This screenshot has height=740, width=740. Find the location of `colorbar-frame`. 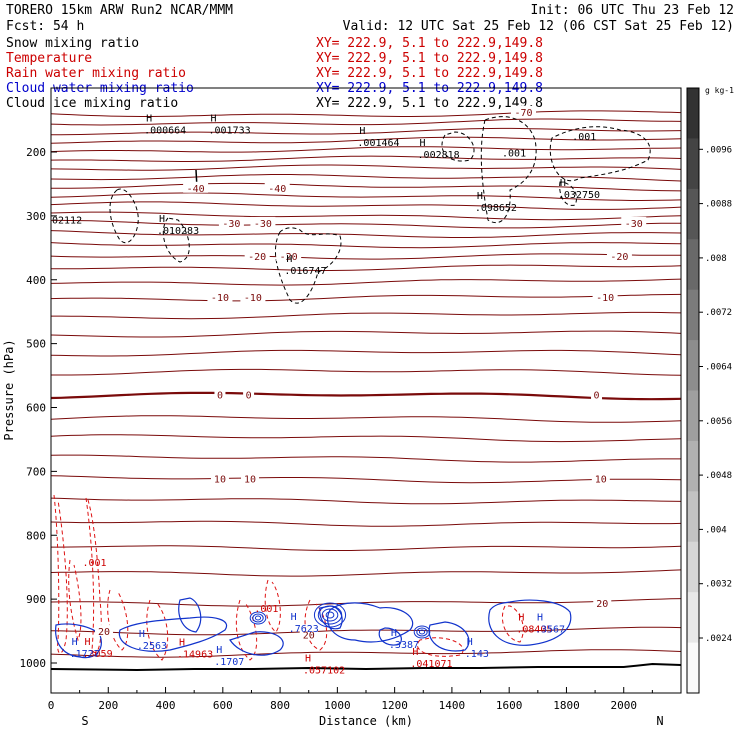

colorbar-frame is located at coordinates (693, 390).